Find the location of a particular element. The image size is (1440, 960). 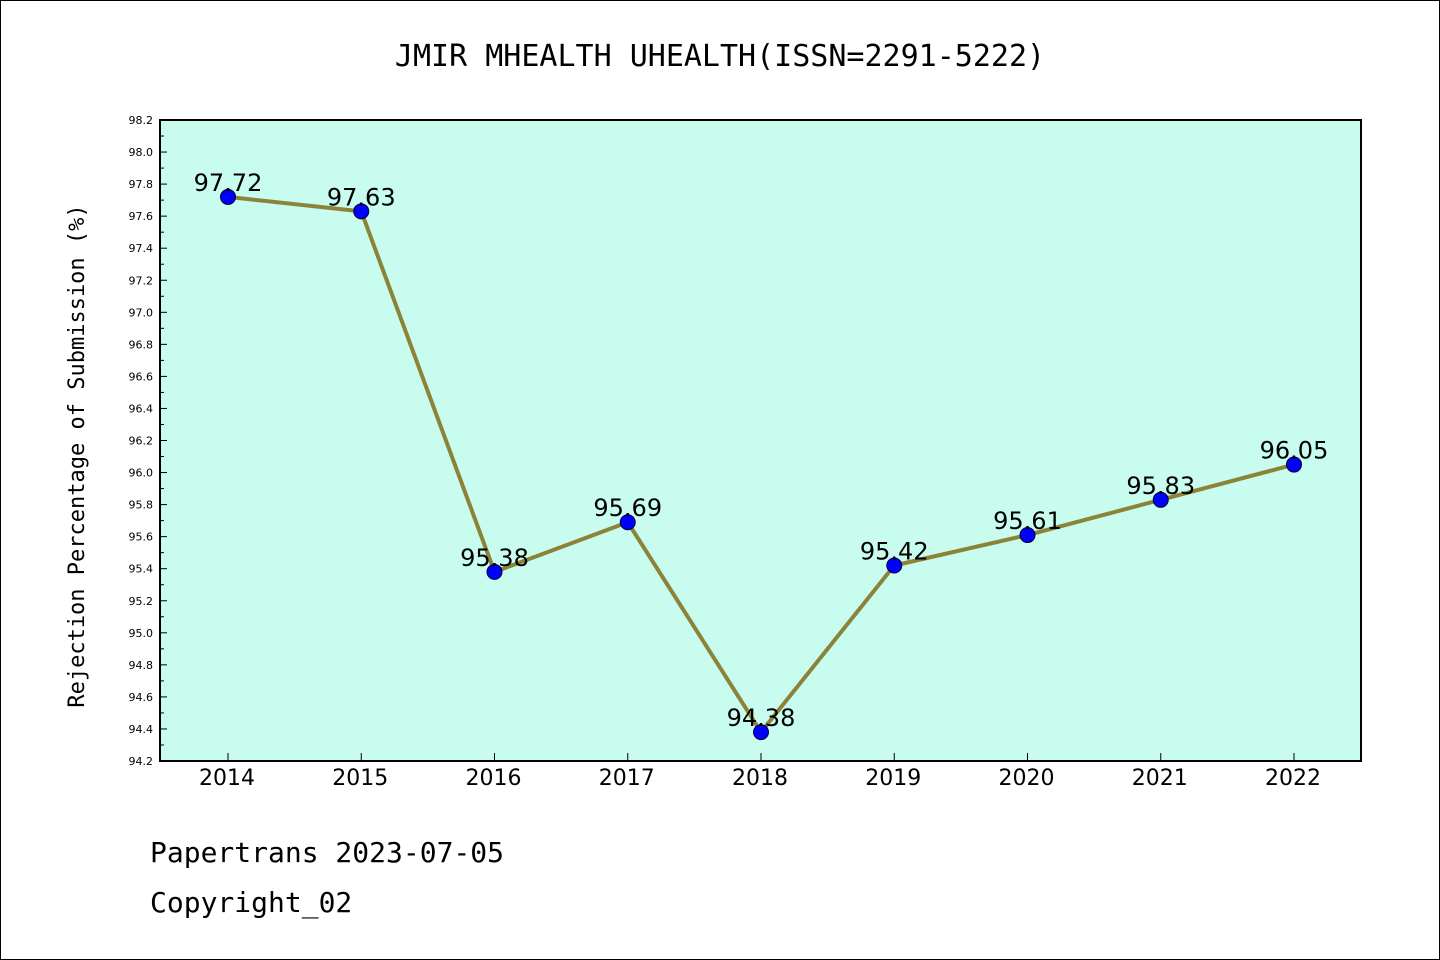

y-tick-label: 94.4 is located at coordinates (141, 729).